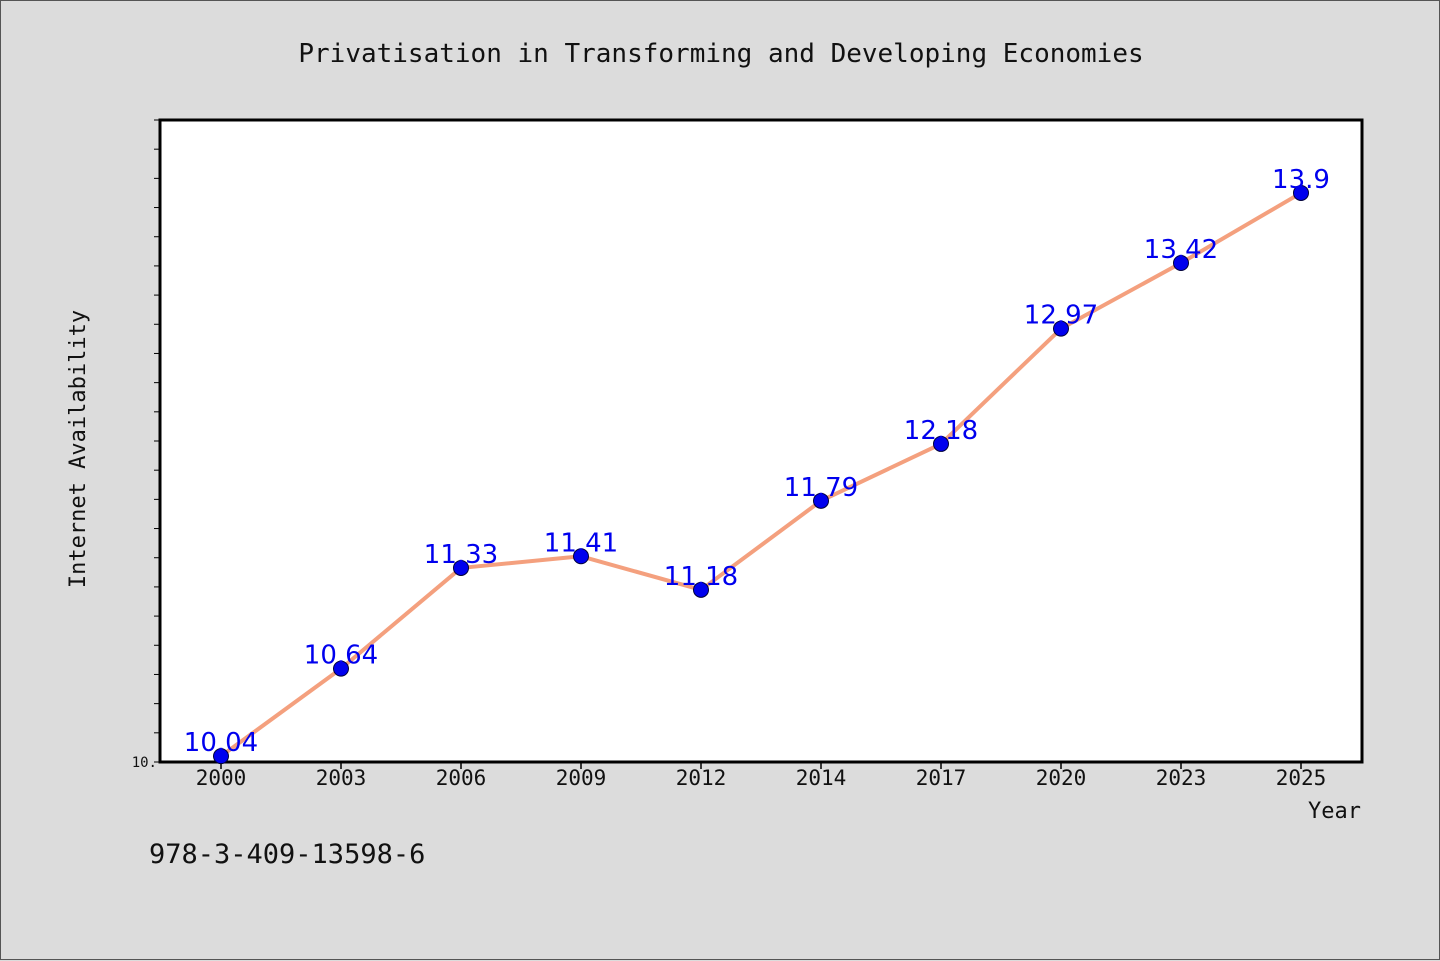 This screenshot has height=961, width=1440. I want to click on isbn-text: 978-3-409-13598-6, so click(287, 854).